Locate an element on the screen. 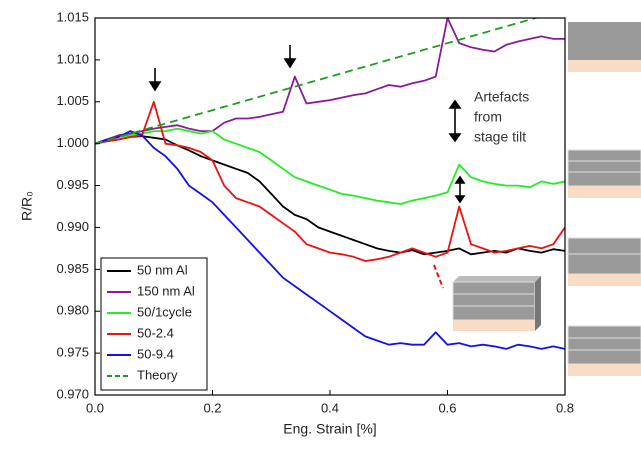 This screenshot has width=641, height=449. y-tick-label: 0.970 is located at coordinates (72, 393).